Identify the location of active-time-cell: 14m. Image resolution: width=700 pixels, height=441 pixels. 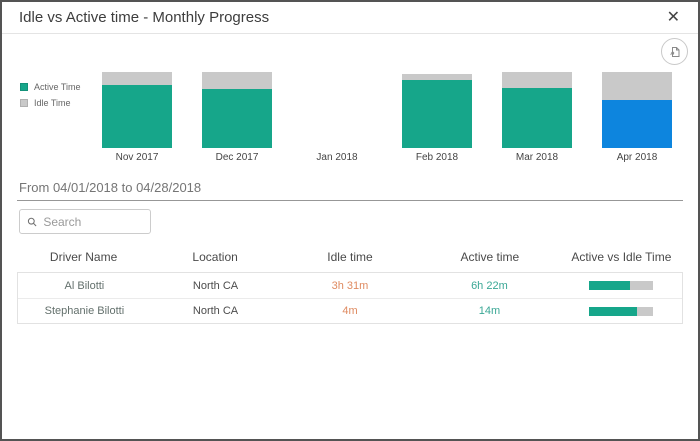
(489, 311).